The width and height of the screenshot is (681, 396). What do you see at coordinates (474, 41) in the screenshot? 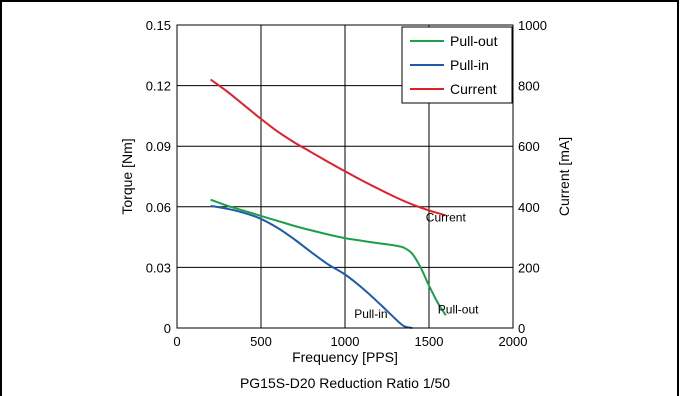
I see `legend-label: Pull-out` at bounding box center [474, 41].